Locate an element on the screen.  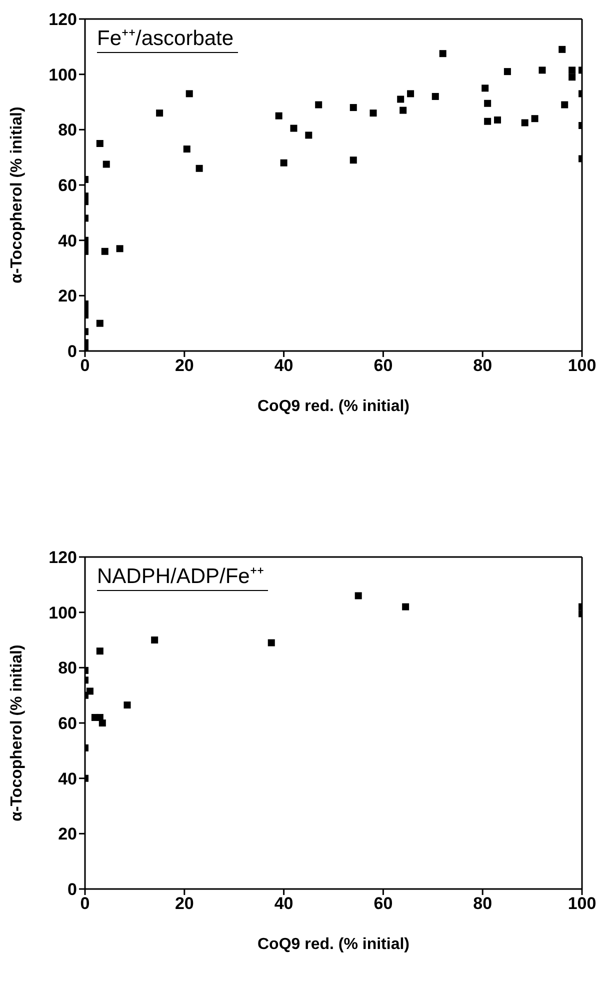
chart-title: Fe⁺⁺/ascorbate is located at coordinates (167, 39).